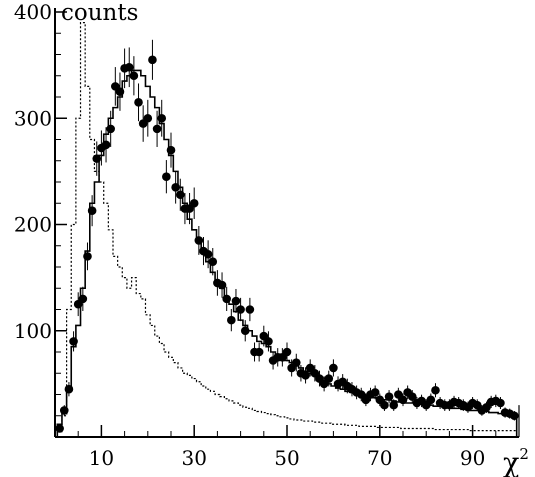 The width and height of the screenshot is (535, 477). What do you see at coordinates (524, 454) in the screenshot?
I see `x-axis-title-superscript: 2` at bounding box center [524, 454].